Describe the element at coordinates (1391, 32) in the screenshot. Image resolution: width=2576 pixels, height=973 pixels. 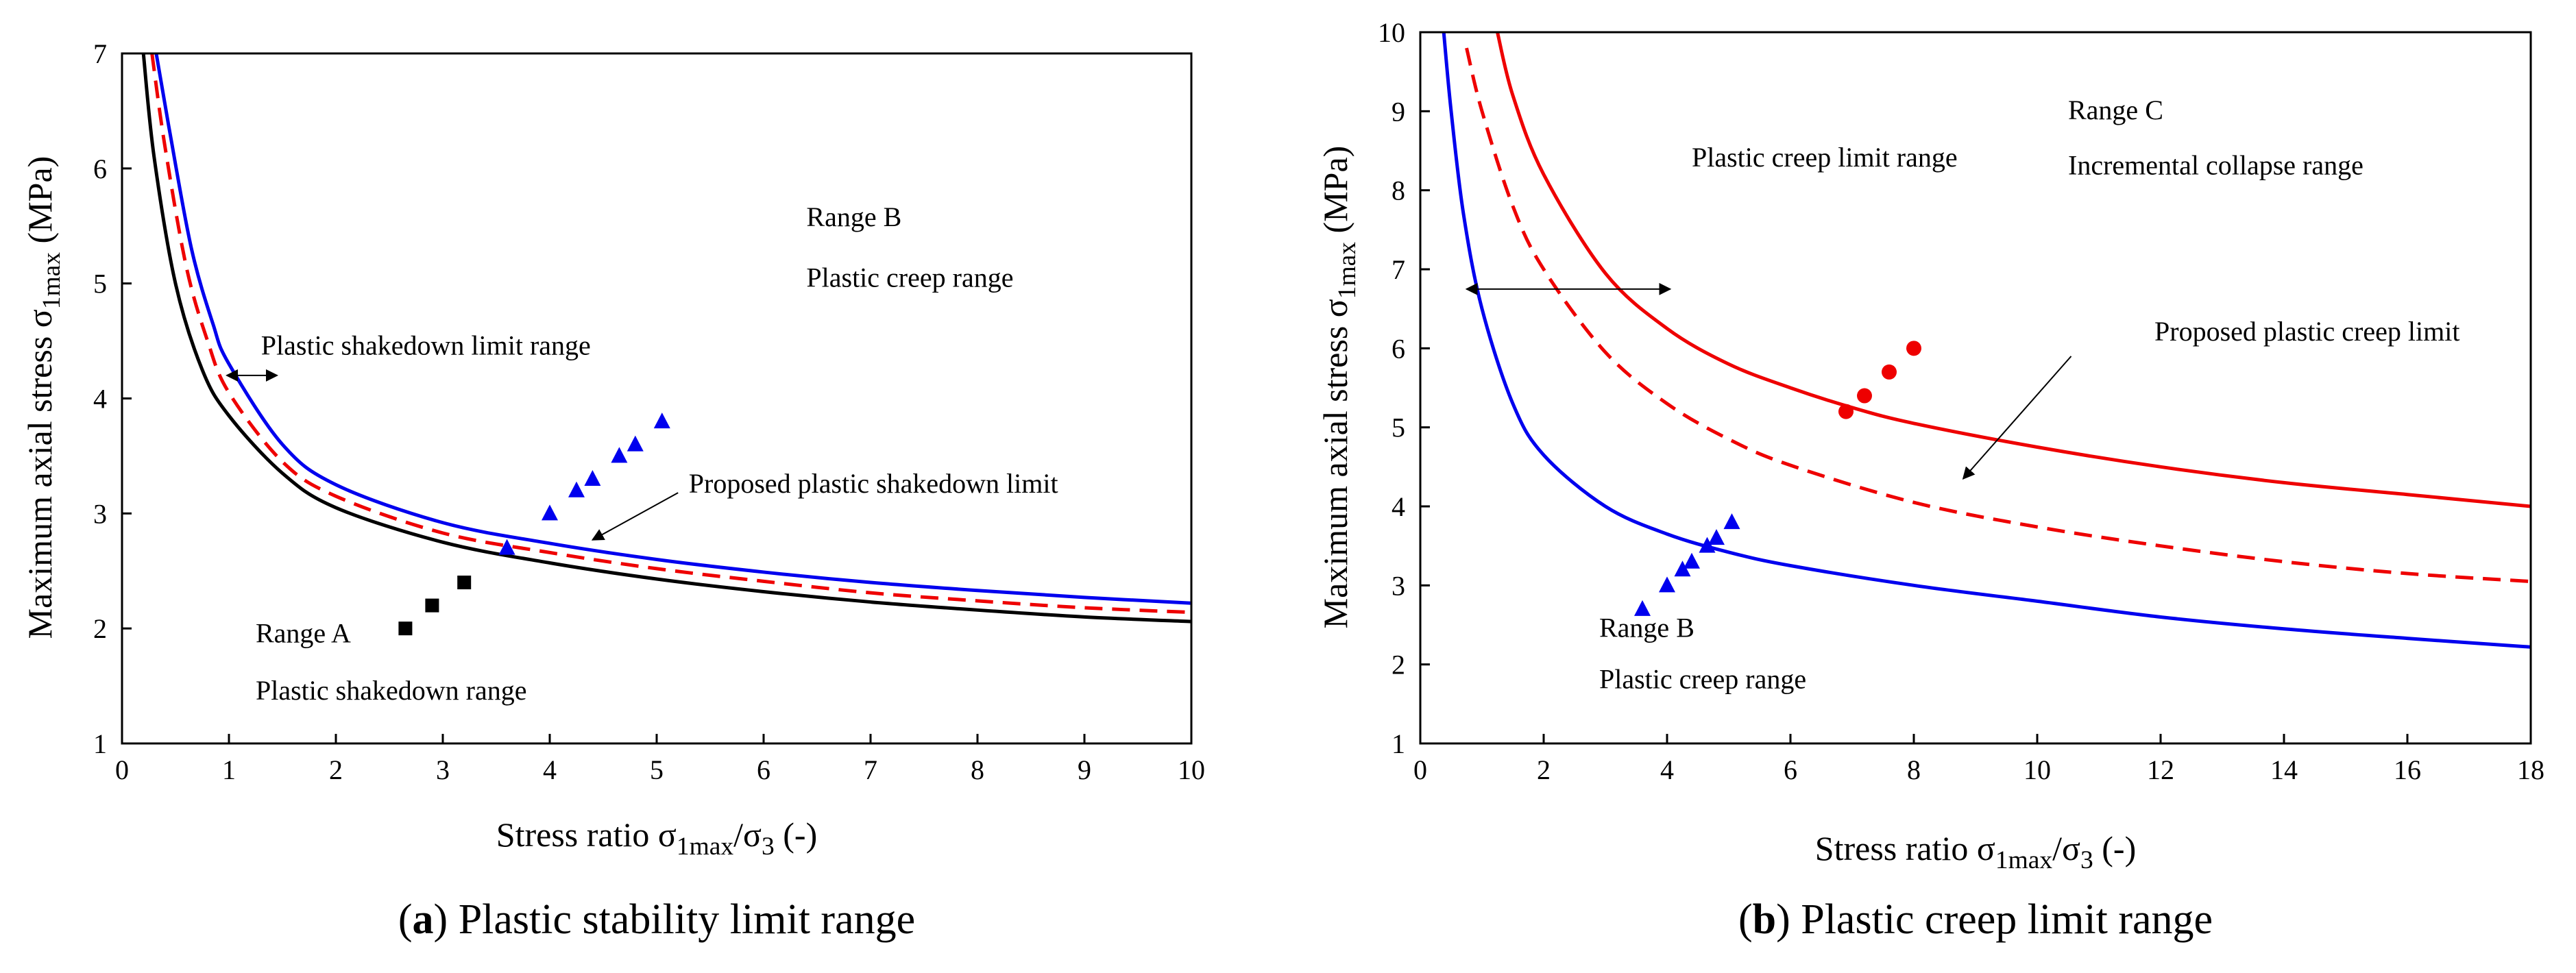
I see `y-tick-label: 10` at that location.